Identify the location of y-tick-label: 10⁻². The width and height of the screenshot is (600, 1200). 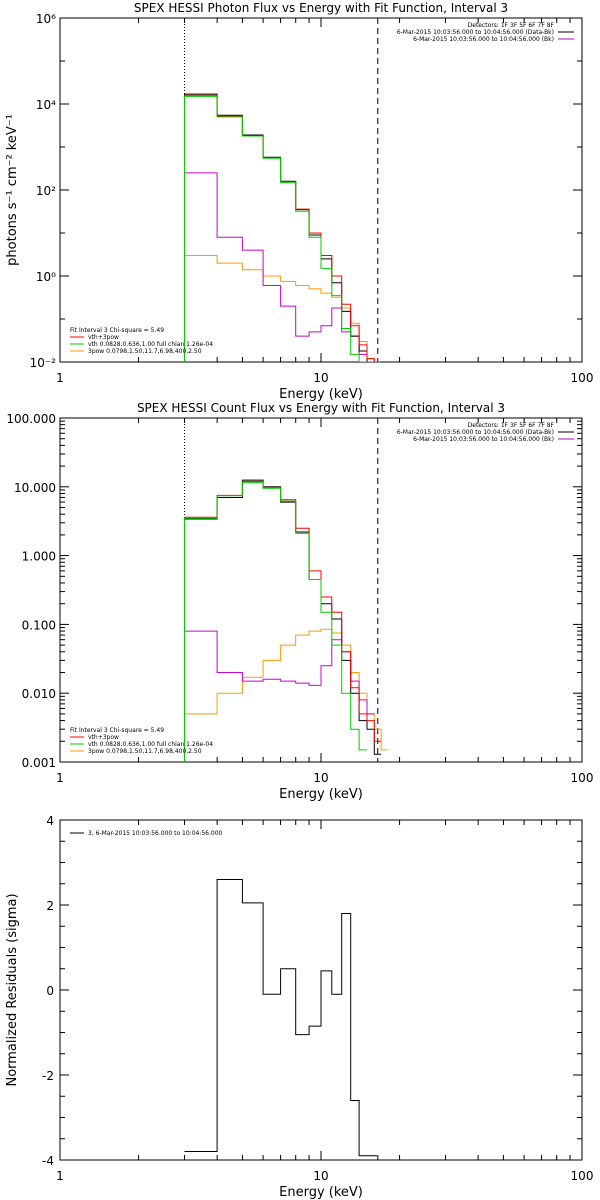
(43, 363).